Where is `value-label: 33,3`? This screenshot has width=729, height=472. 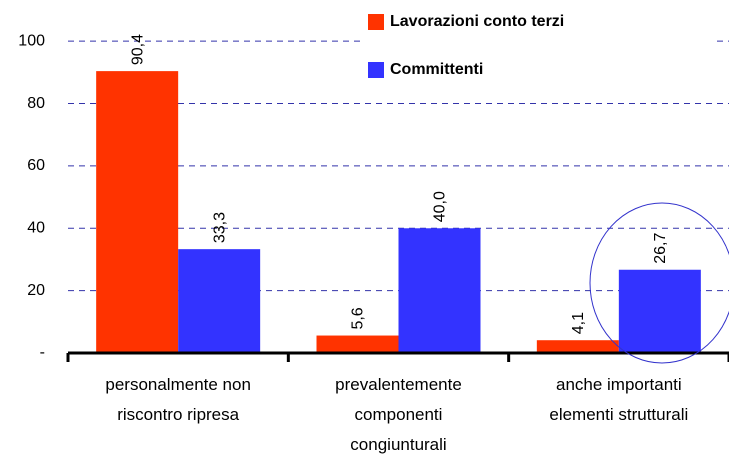
value-label: 33,3 is located at coordinates (219, 227).